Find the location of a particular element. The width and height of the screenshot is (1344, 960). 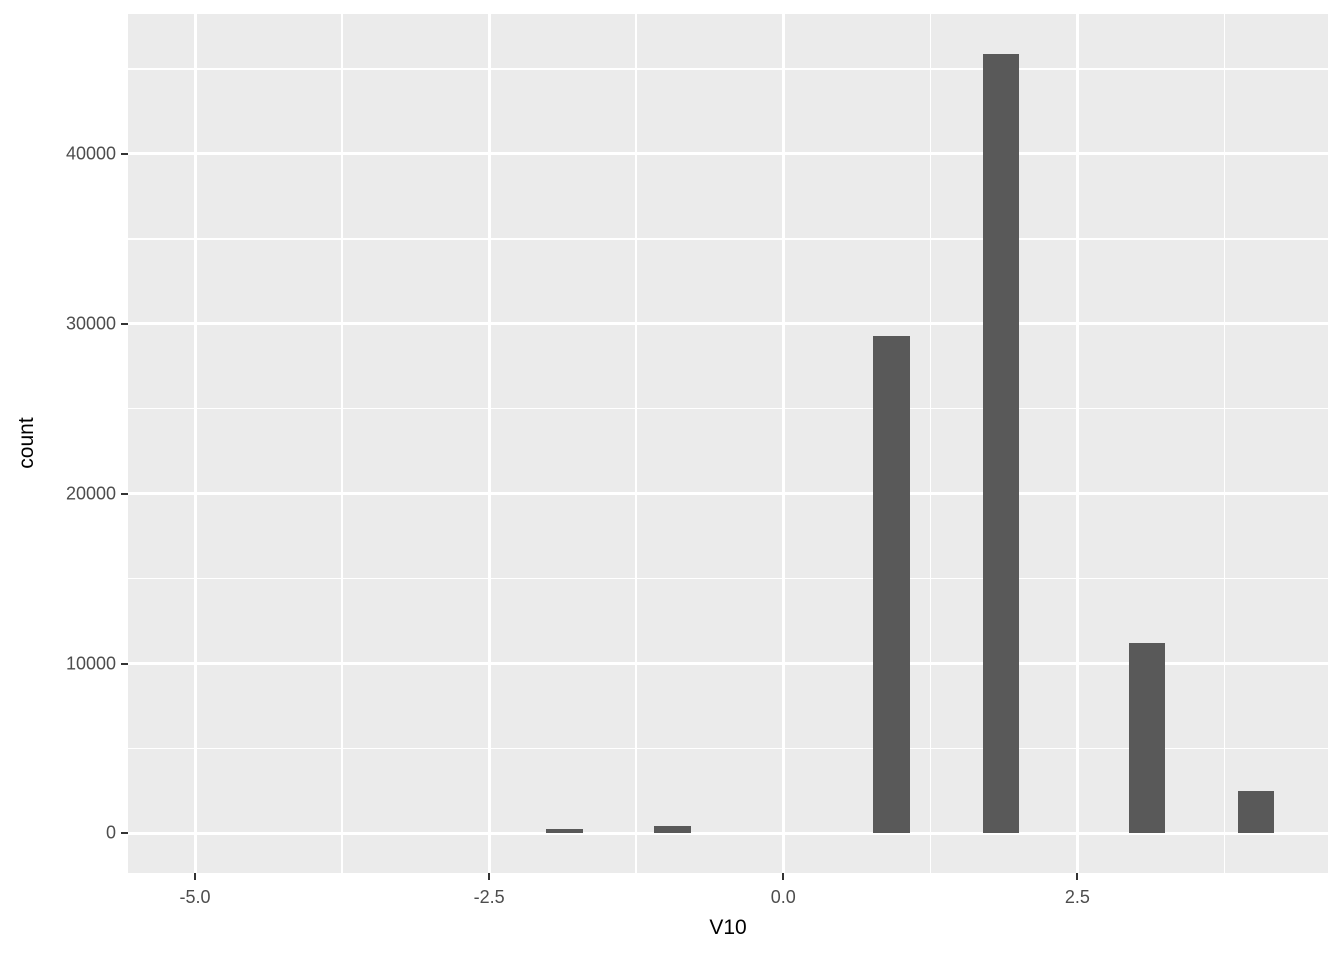

y-tick-label: 40000 is located at coordinates (90, 153).